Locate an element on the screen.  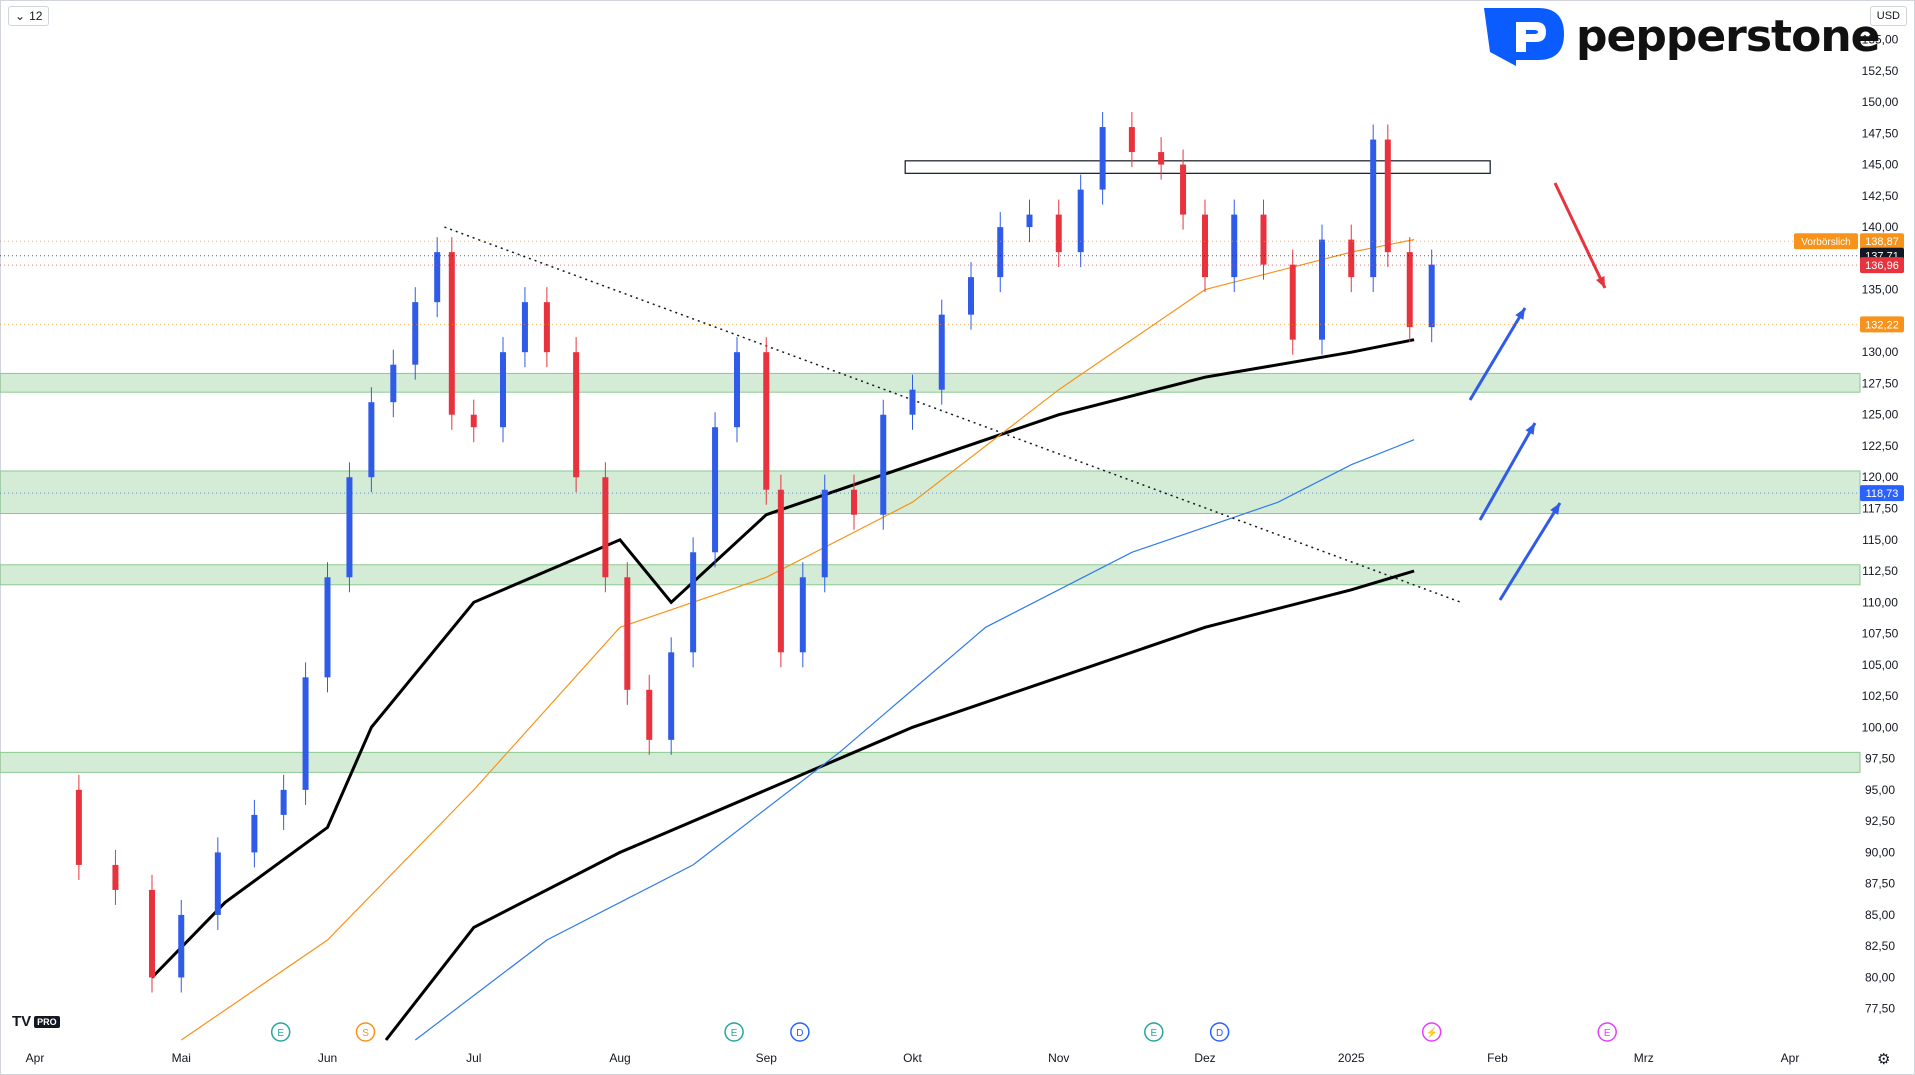
arrow-up-blue-1-head is located at coordinates (1520, 314).